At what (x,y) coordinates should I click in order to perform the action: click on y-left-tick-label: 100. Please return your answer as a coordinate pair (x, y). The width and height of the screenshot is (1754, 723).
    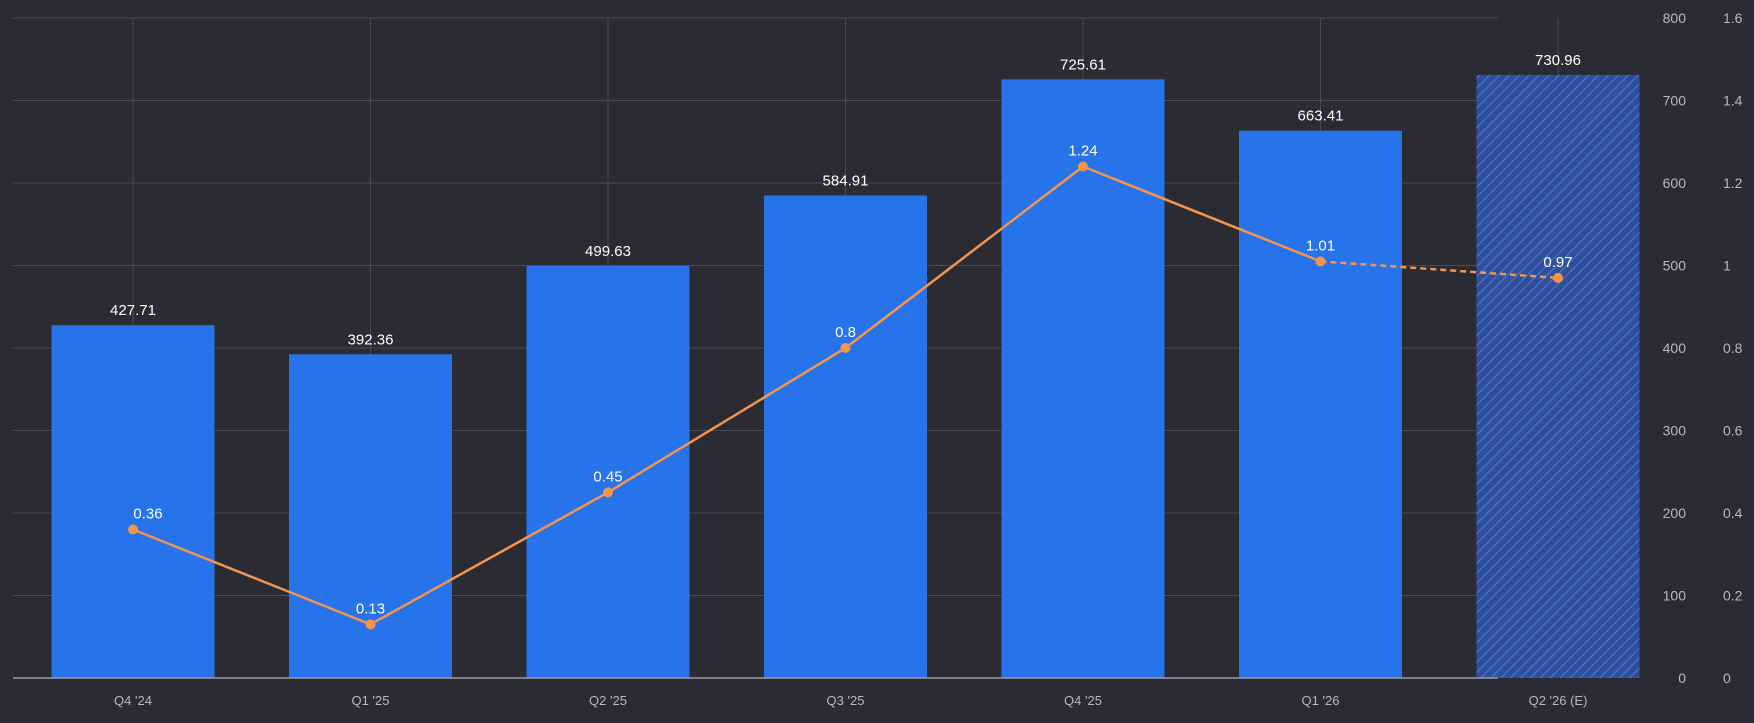
    Looking at the image, I should click on (1675, 596).